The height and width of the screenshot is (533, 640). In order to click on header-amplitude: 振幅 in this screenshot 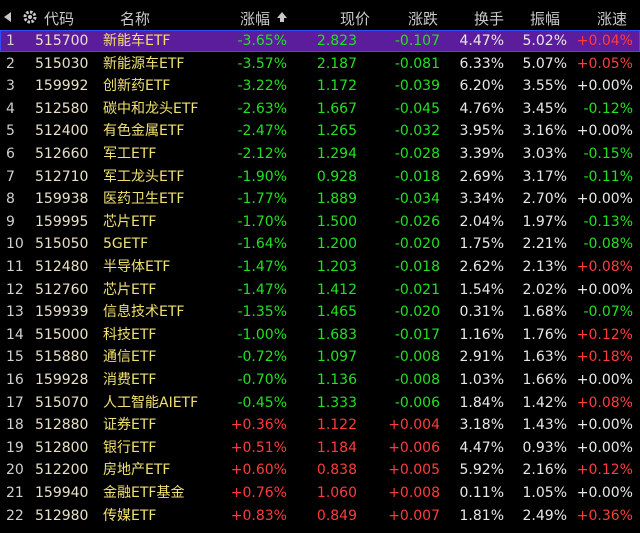, I will do `click(545, 19)`.